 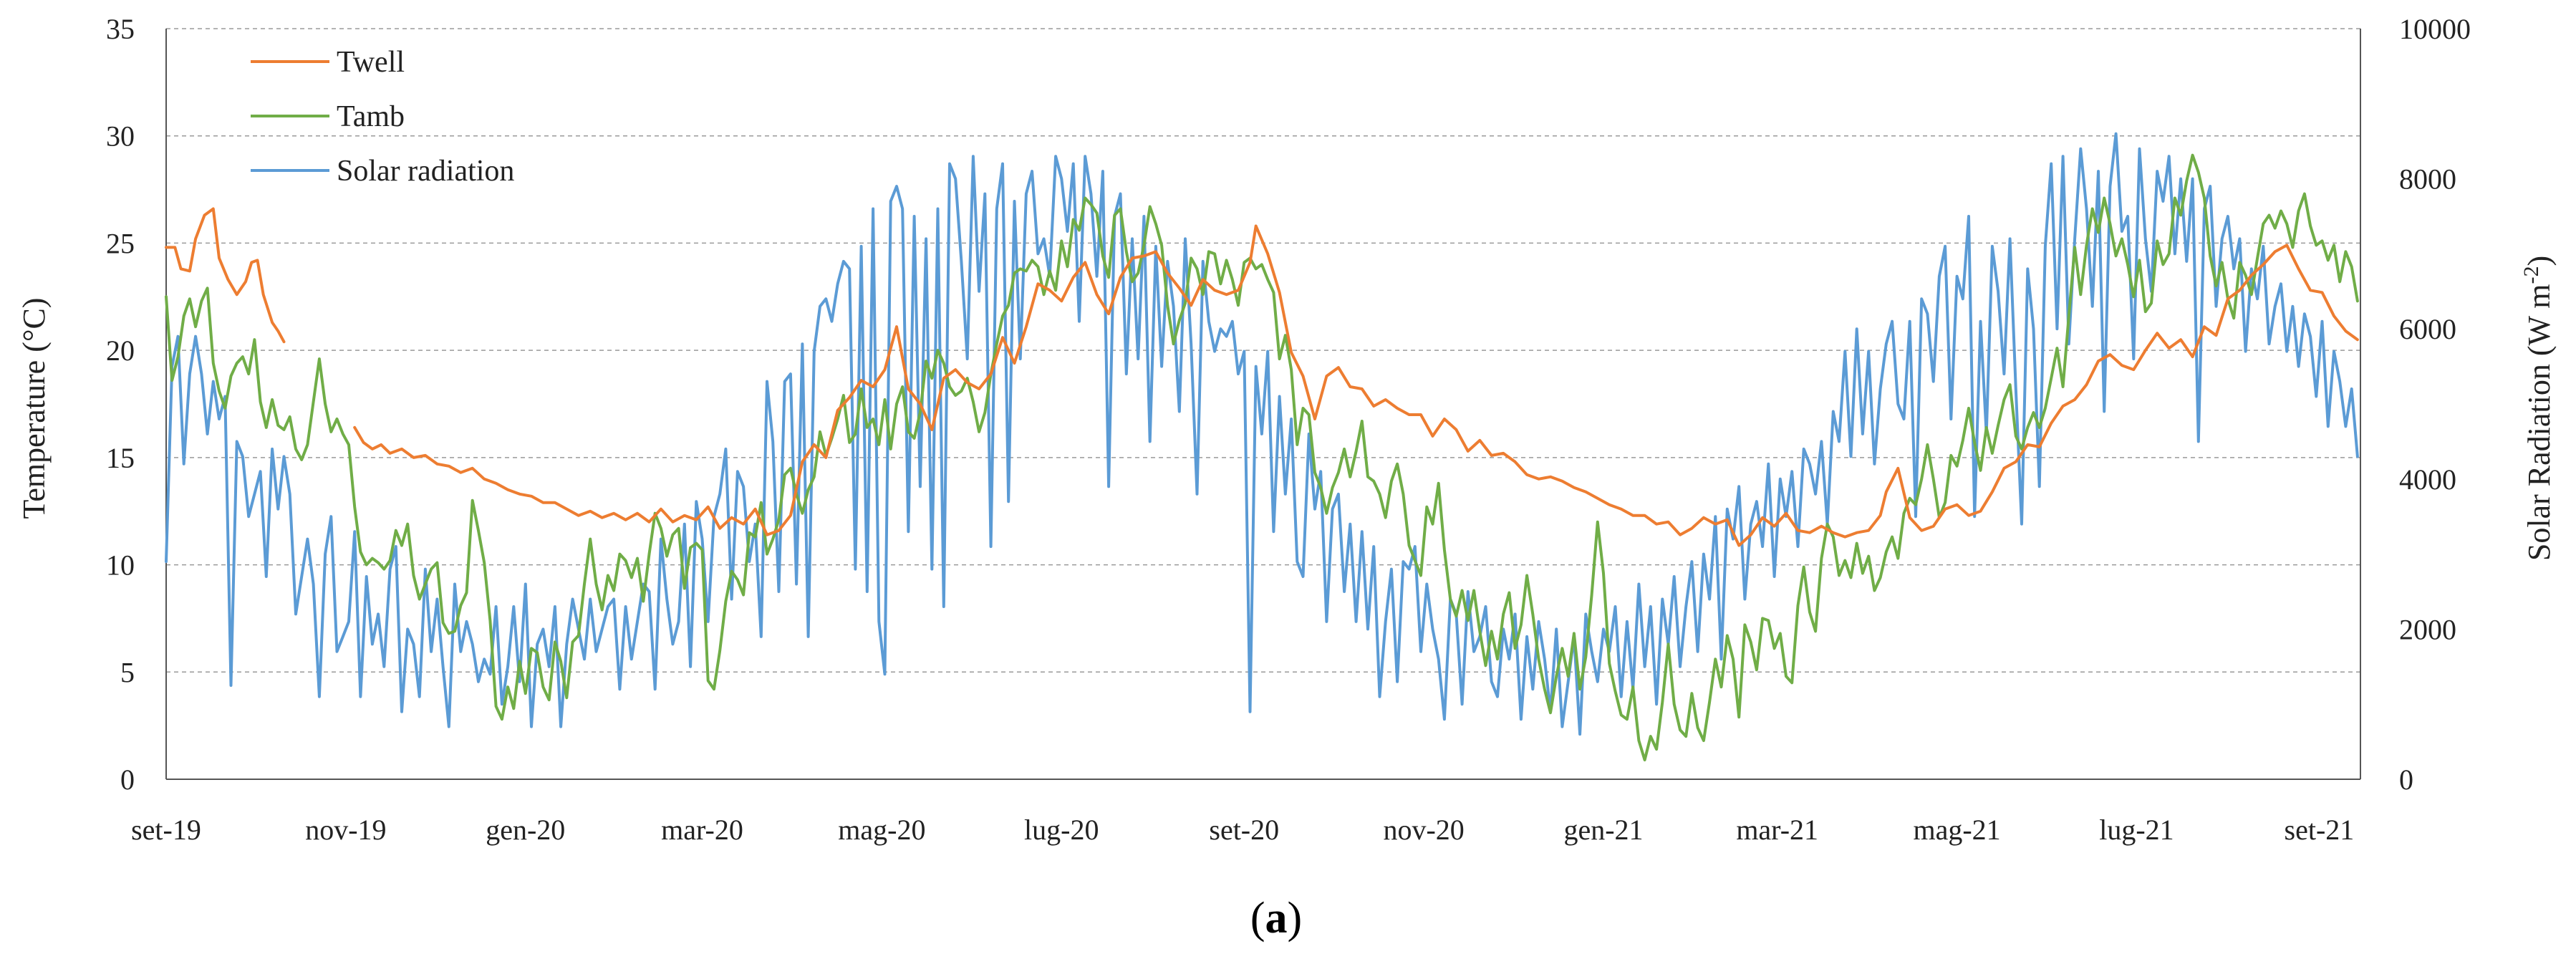 I want to click on y-right-tick-label: 2000, so click(x=2427, y=629).